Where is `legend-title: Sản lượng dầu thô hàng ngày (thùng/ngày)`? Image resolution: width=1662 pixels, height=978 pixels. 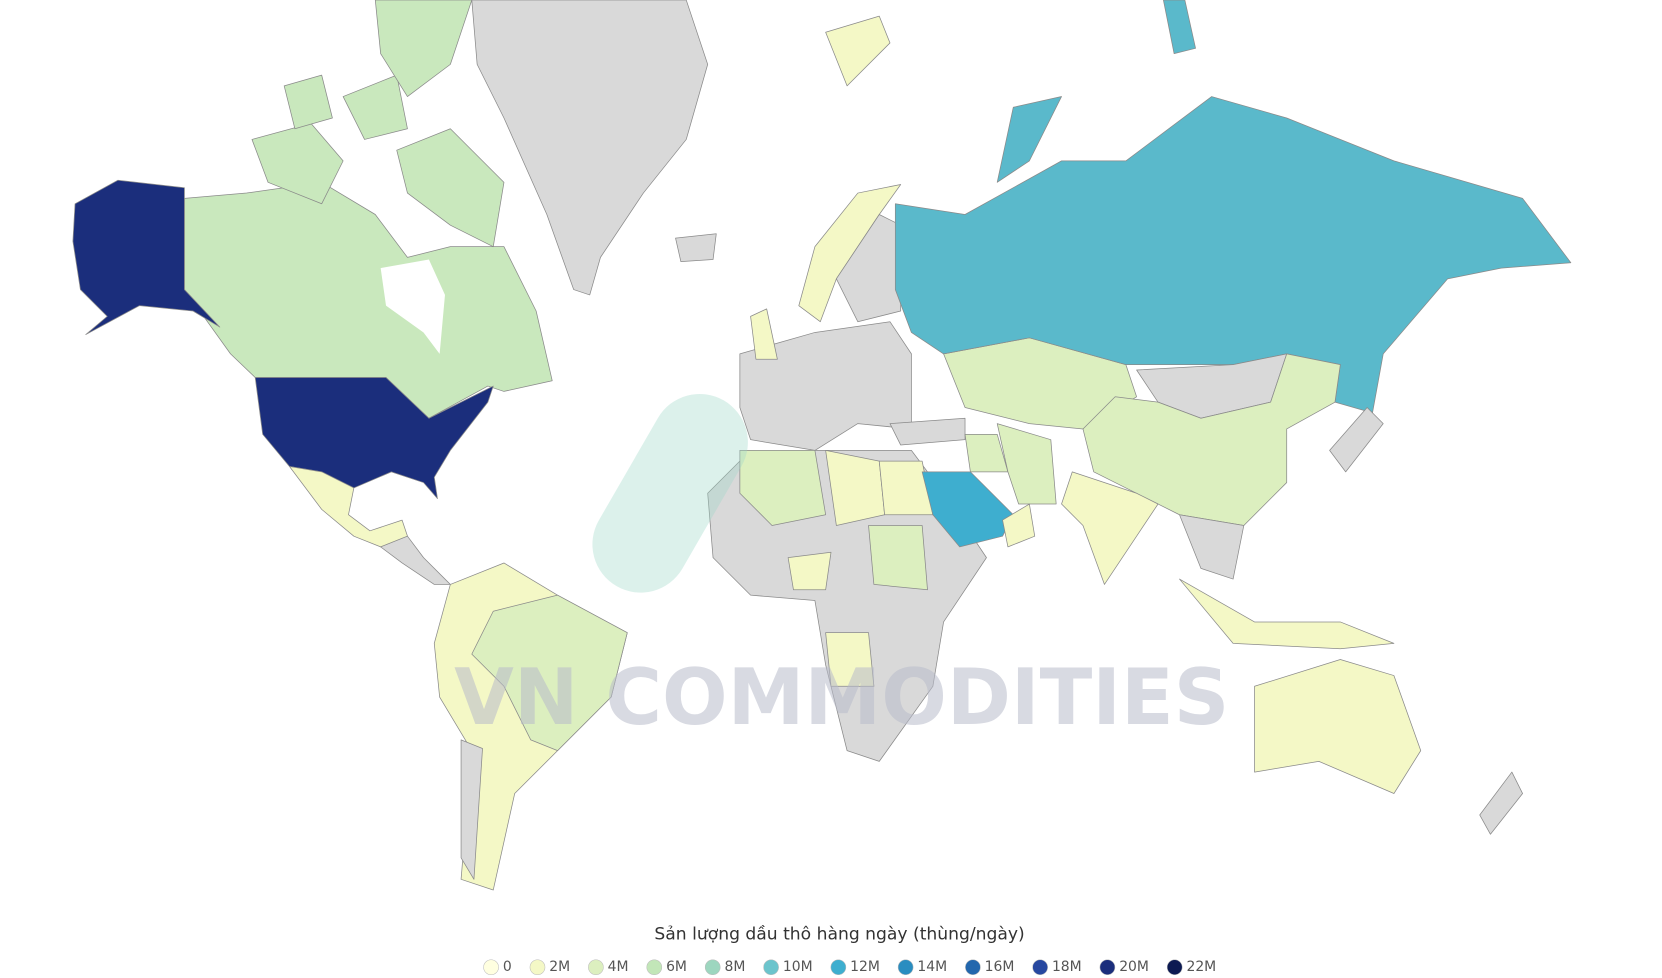 legend-title: Sản lượng dầu thô hàng ngày (thùng/ngày) is located at coordinates (839, 933).